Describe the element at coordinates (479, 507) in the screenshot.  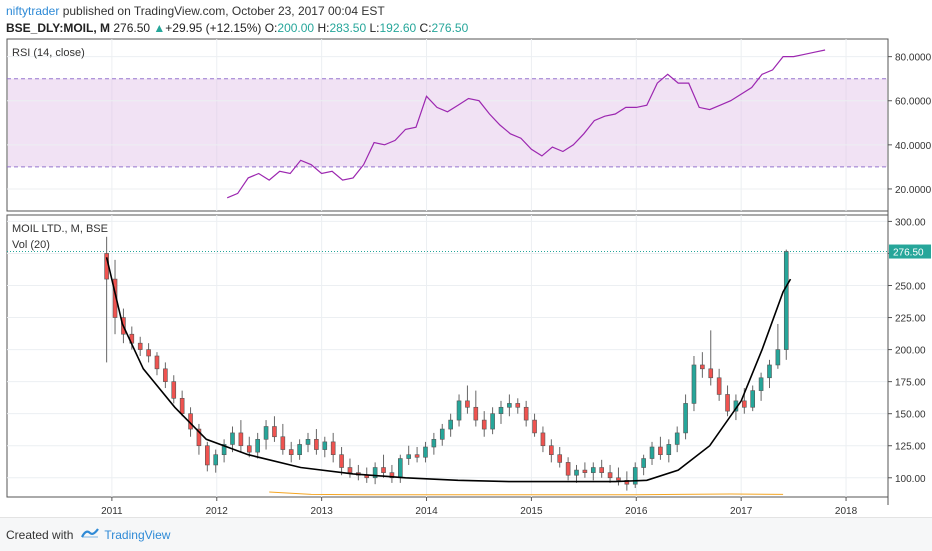
I see `x-axis: 2011 2012 2013 2014 2015 2016 2017 2018` at that location.